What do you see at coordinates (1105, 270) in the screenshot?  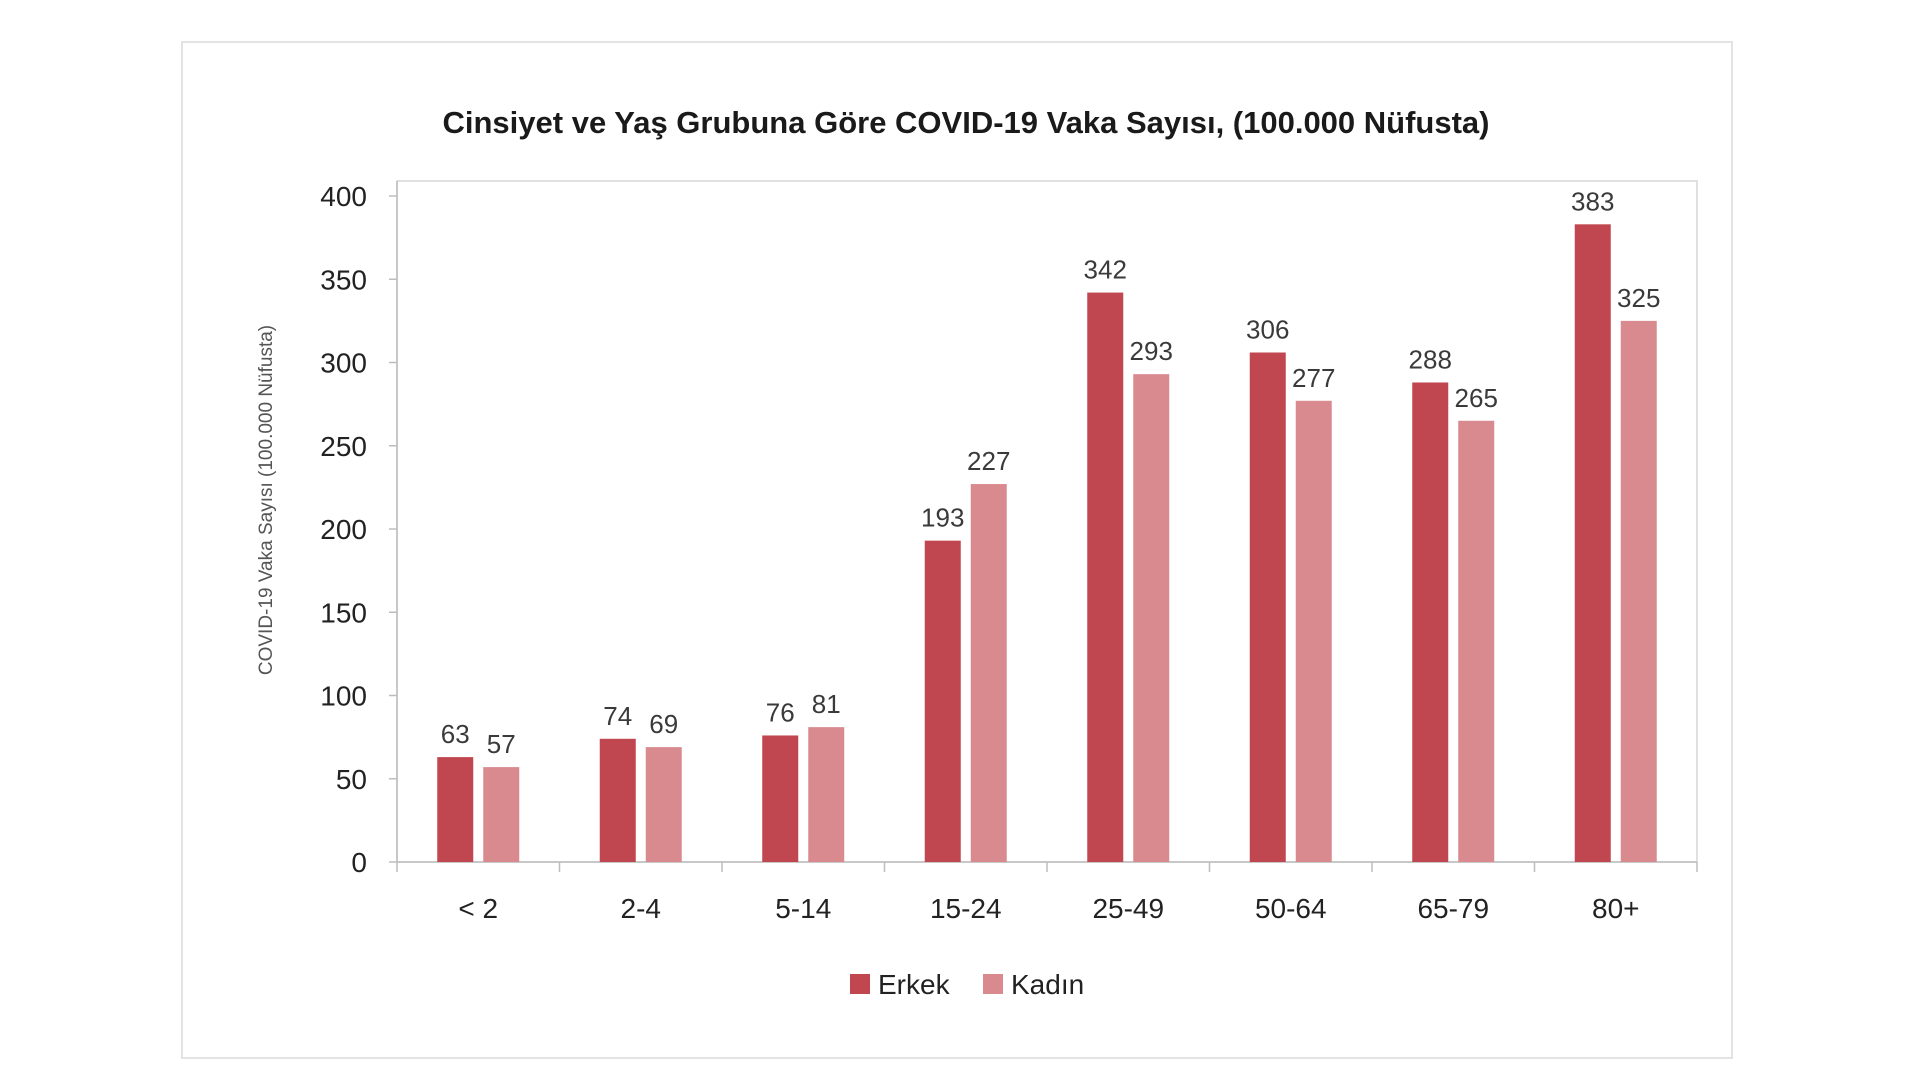 I see `data-label: 342` at bounding box center [1105, 270].